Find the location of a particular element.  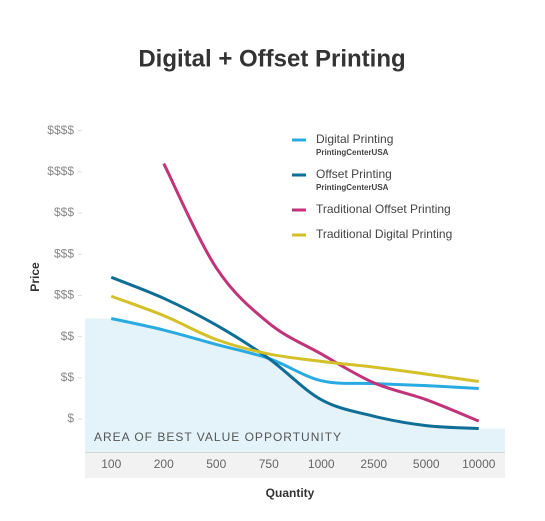

x-axis-band is located at coordinates (295, 465).